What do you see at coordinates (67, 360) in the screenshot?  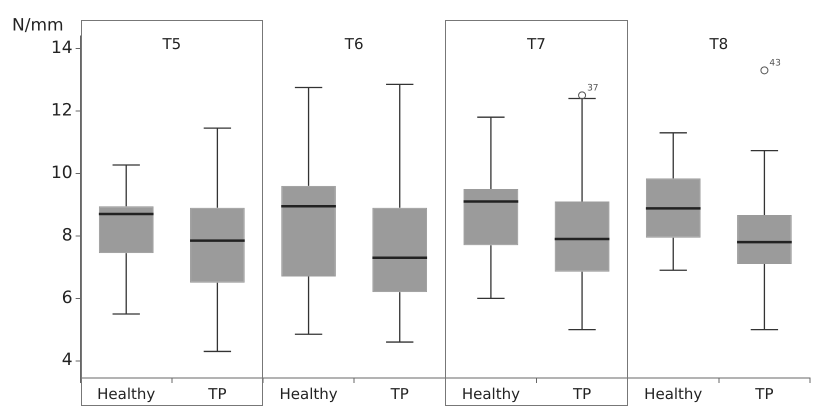 I see `y-tick-label: 4` at bounding box center [67, 360].